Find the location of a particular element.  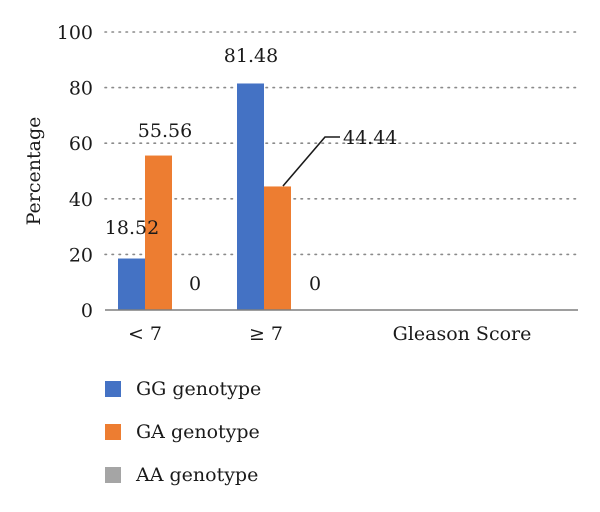

legend-label-ga: GA genotype is located at coordinates (198, 432).